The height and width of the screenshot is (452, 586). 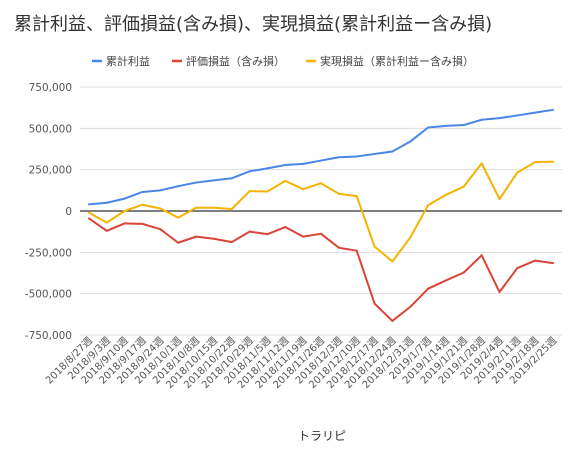 What do you see at coordinates (235, 61) in the screenshot?
I see `legend-label-unrealized-pnl: 評価損益（含み損）` at bounding box center [235, 61].